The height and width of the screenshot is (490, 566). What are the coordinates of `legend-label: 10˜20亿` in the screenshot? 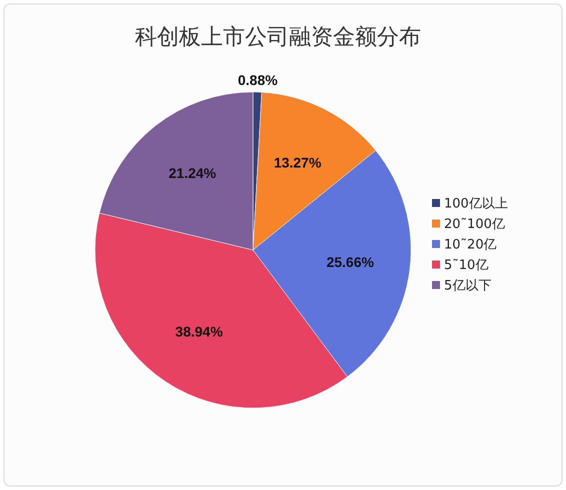 It's located at (470, 245).